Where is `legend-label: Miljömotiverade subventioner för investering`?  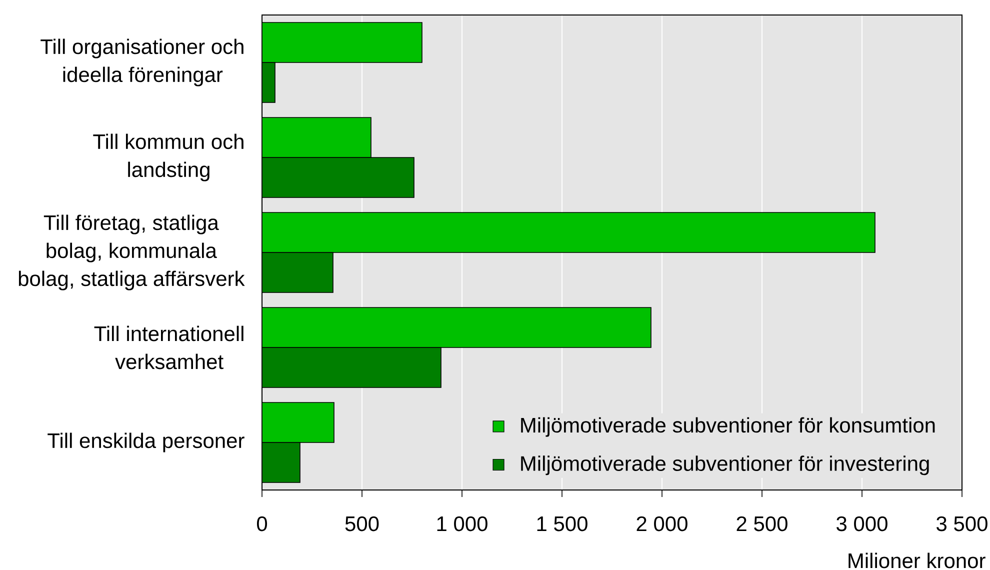 legend-label: Miljömotiverade subventioner för investering is located at coordinates (725, 466).